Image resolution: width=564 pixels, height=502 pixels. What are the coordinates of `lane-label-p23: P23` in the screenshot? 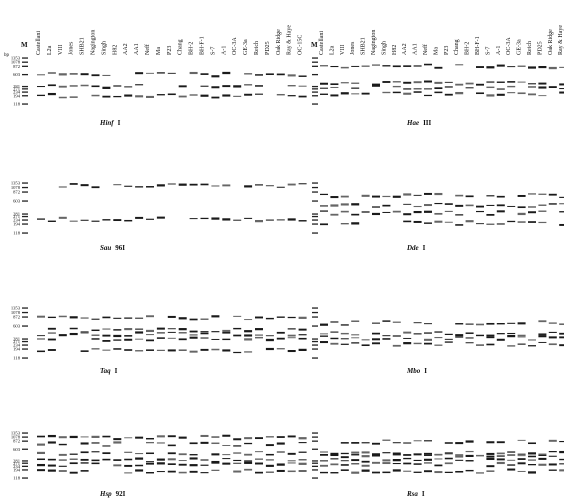 It's located at (170, 50).